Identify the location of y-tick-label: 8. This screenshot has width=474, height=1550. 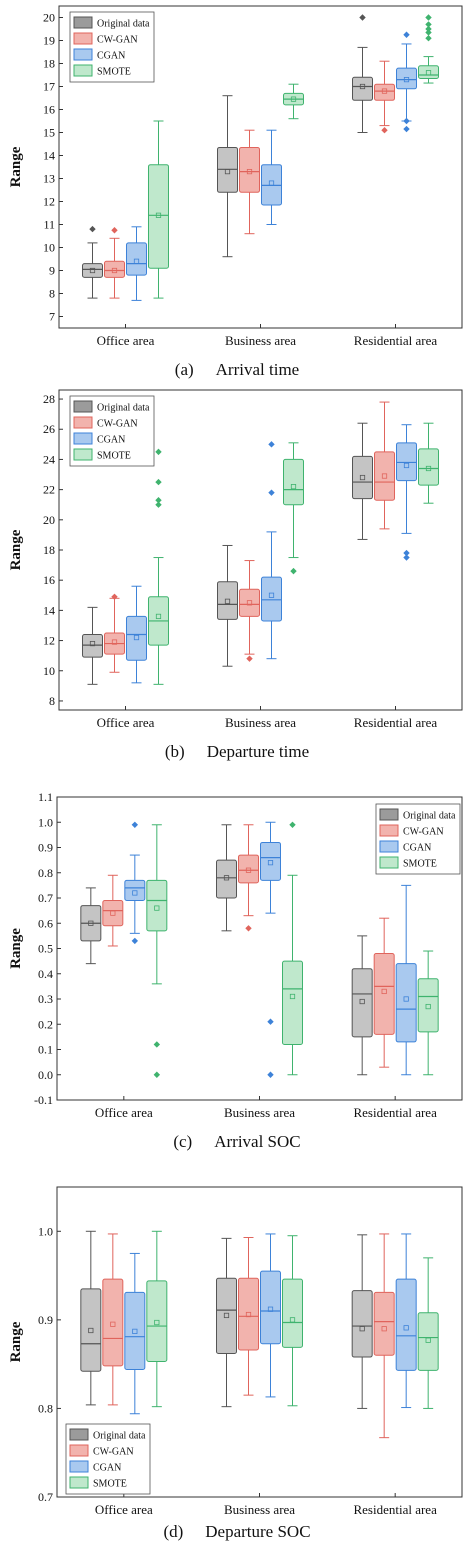
(52, 294).